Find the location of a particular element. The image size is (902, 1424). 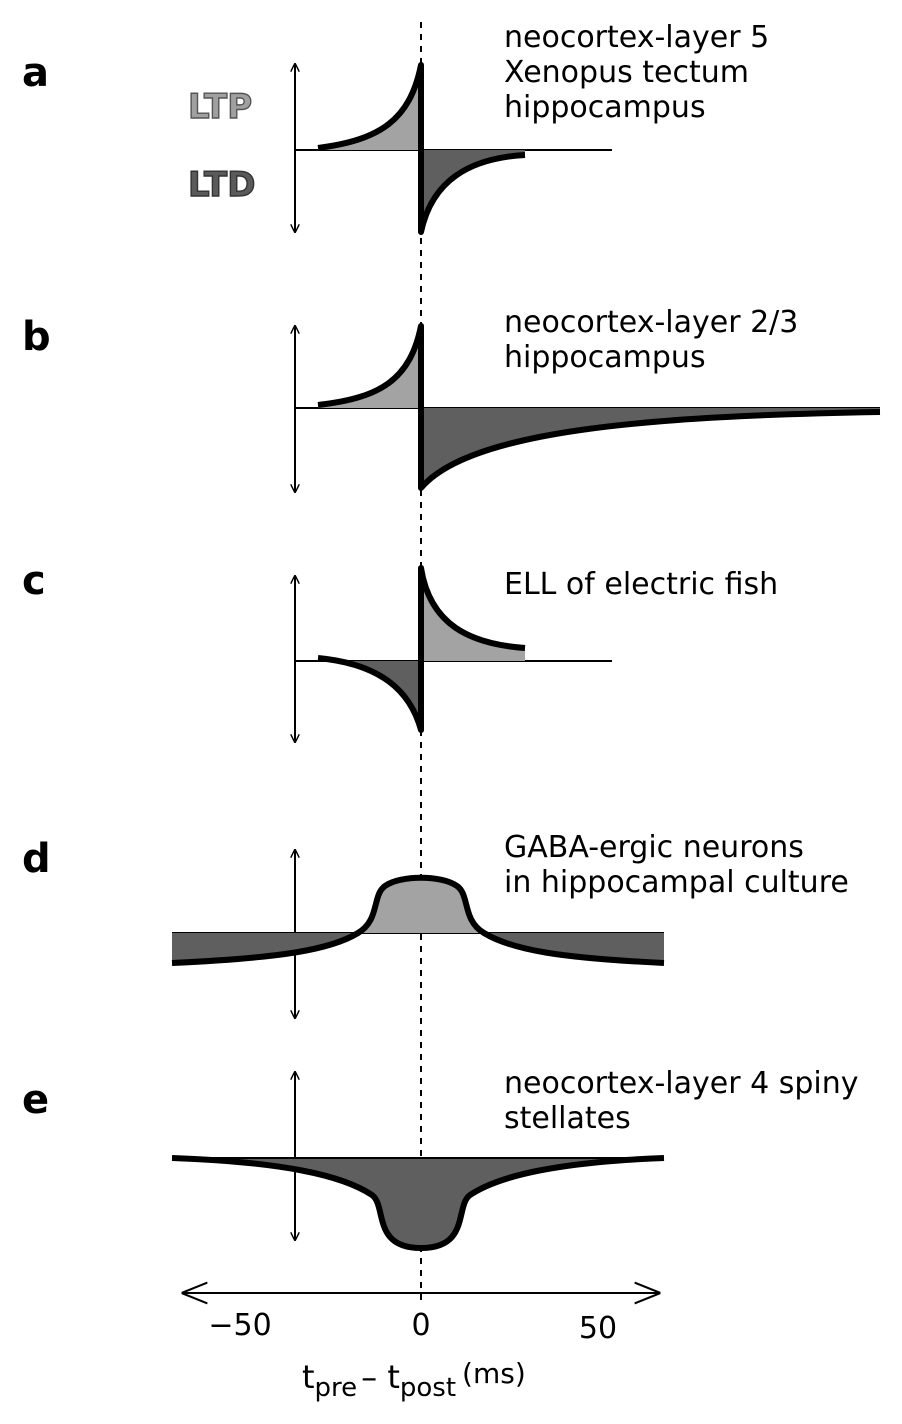

panel-e: e neocortex-layer 4 spiny stellates is located at coordinates (440, 1158).